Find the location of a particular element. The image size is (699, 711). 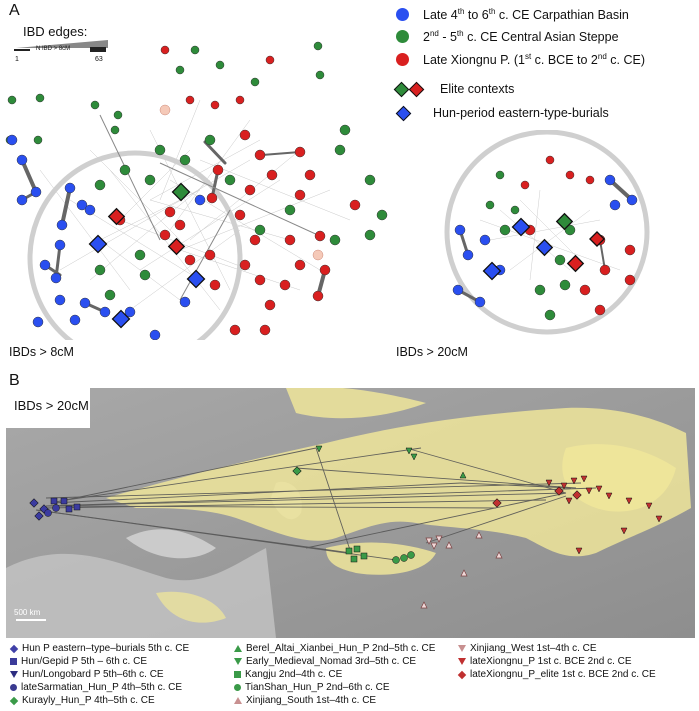

green-diamond-icon is located at coordinates (401, 89).